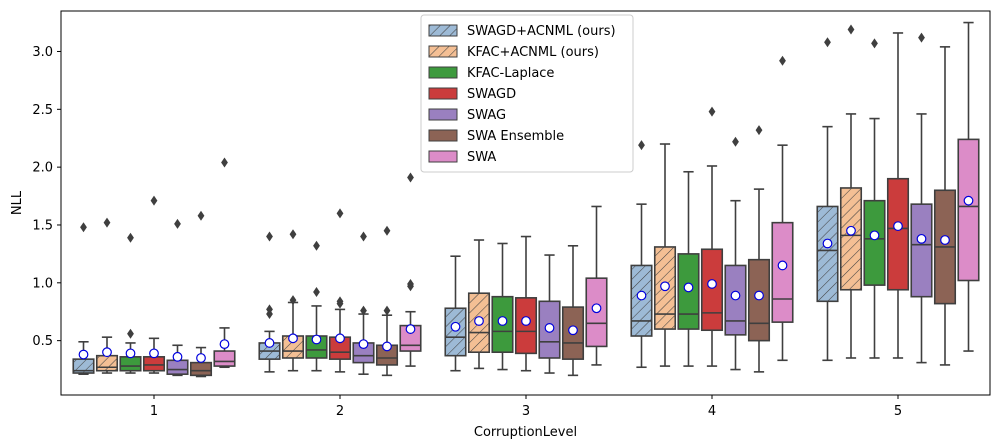 The image size is (1001, 448). Describe the element at coordinates (533, 52) in the screenshot. I see `legend-label: KFAC+ACNML (ours)` at that location.